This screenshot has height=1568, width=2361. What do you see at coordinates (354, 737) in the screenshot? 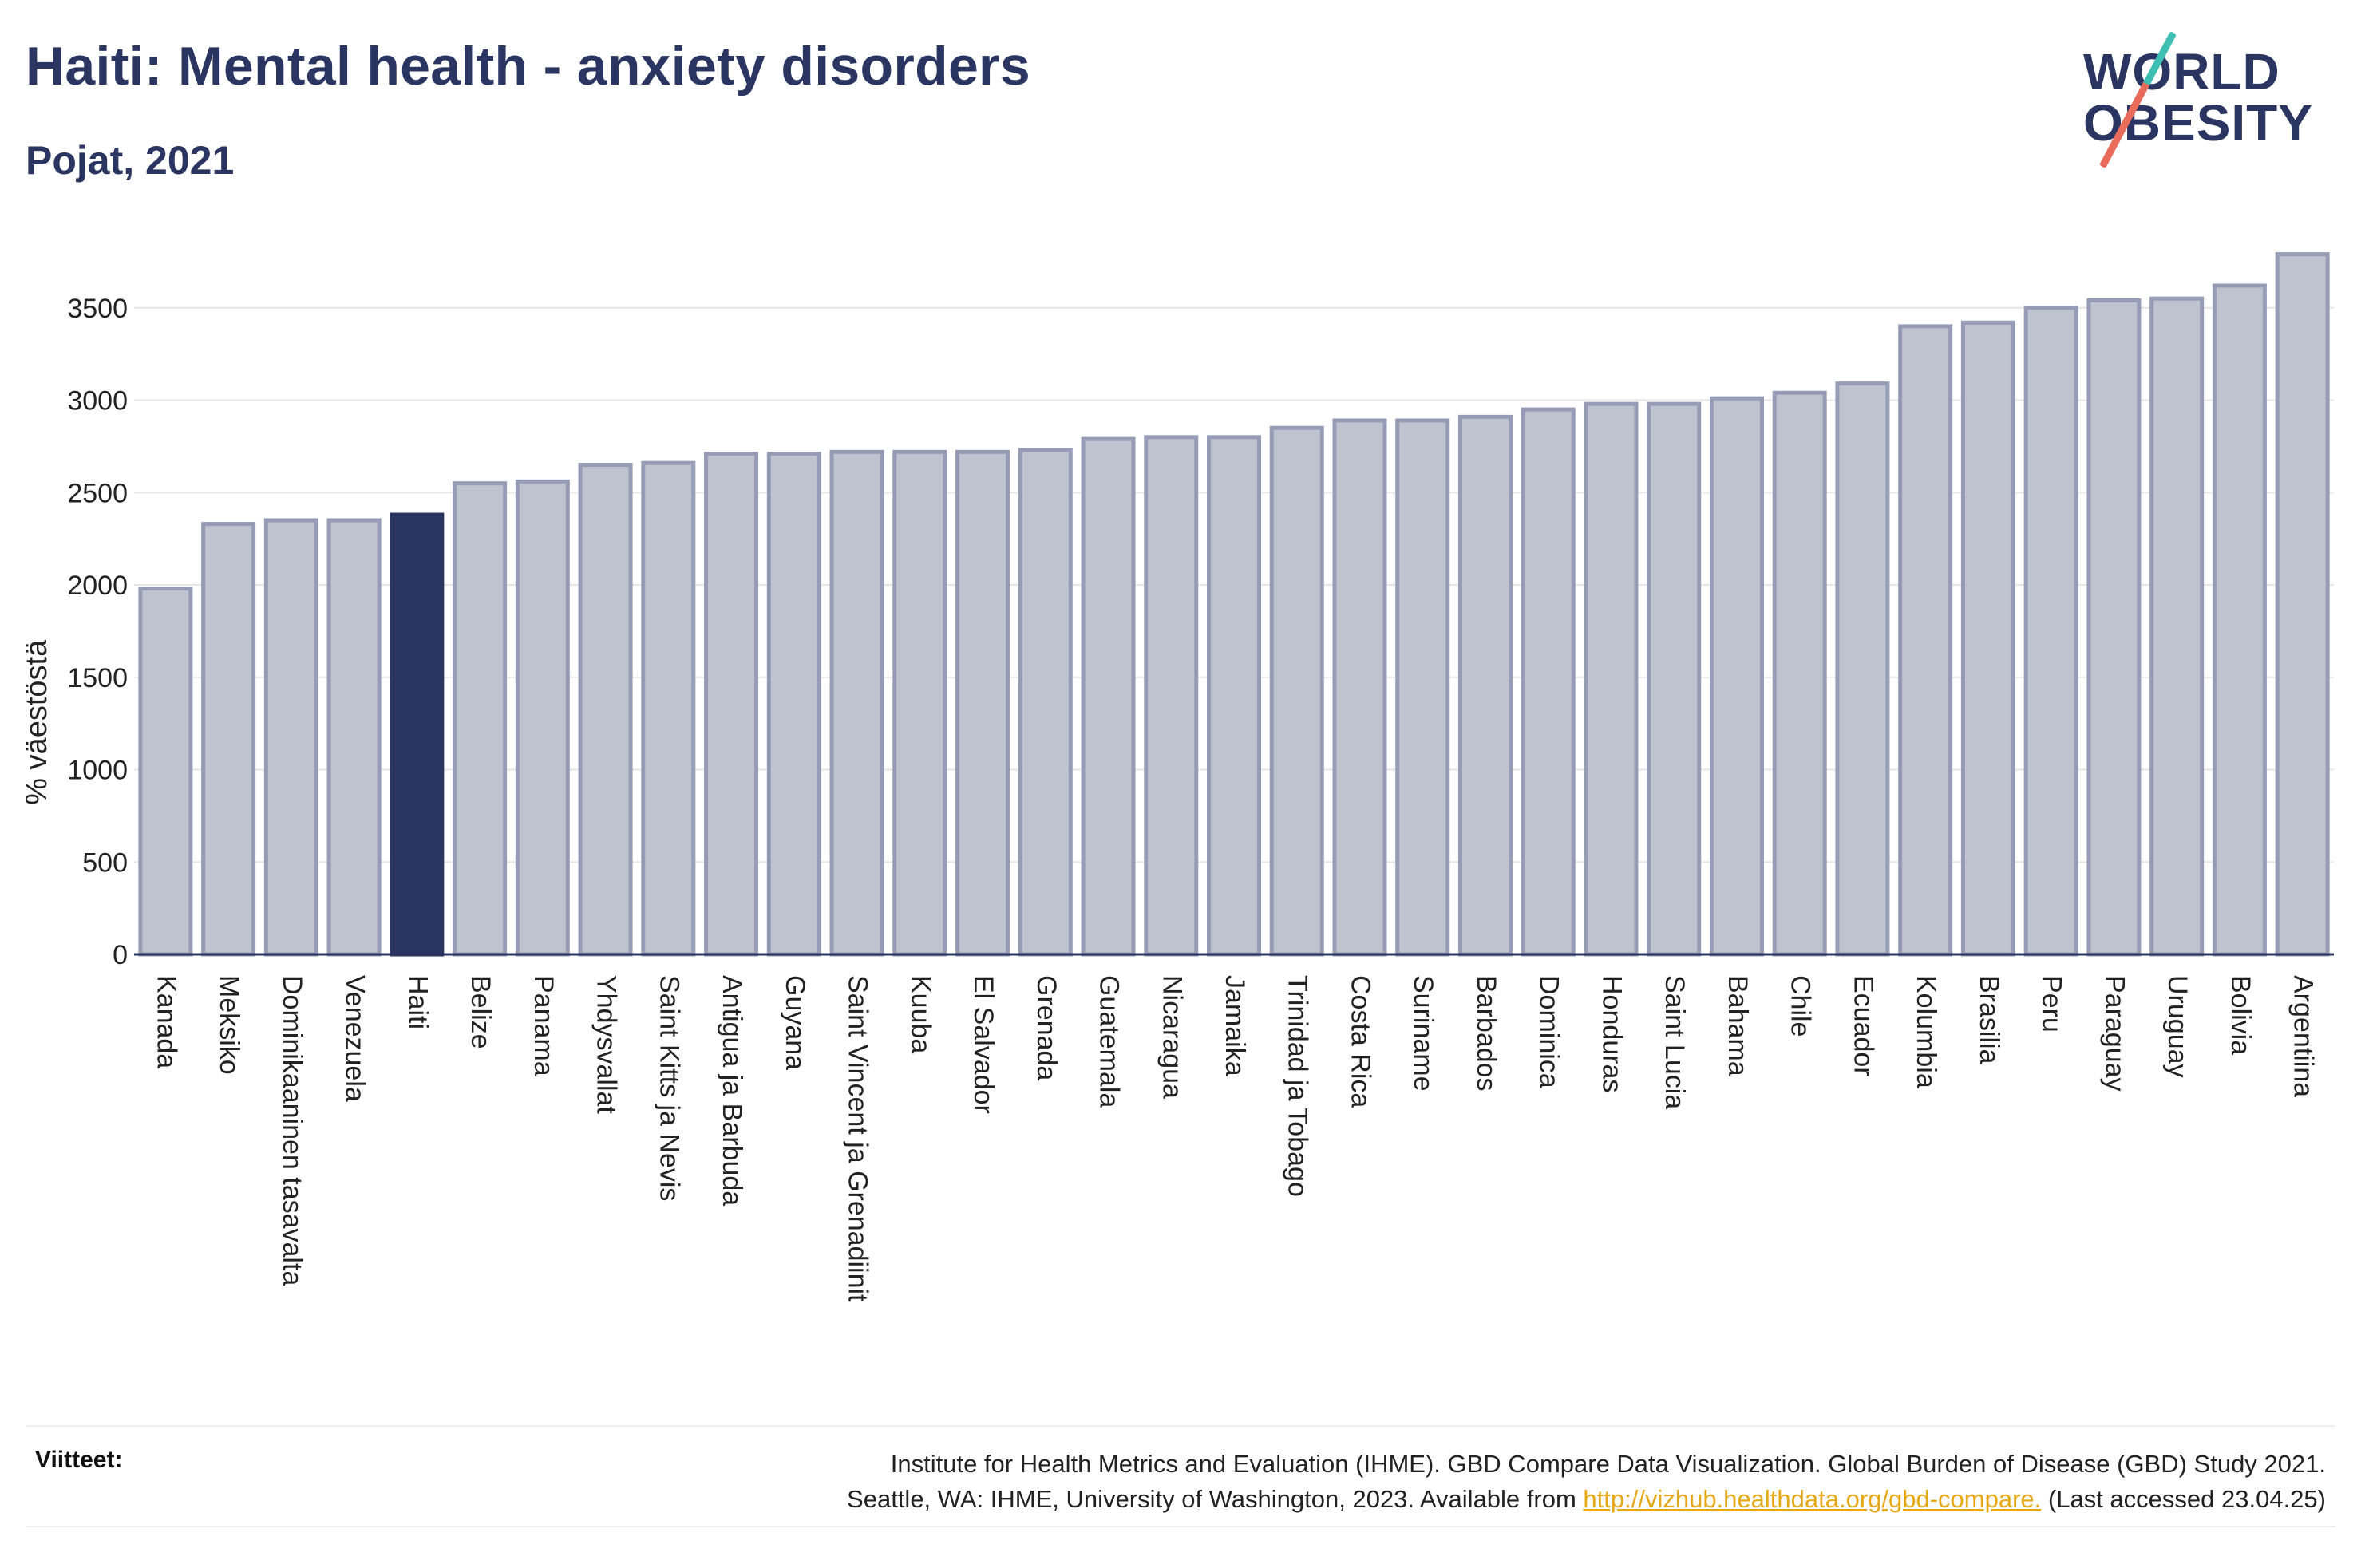
I see `bar-venezuela` at bounding box center [354, 737].